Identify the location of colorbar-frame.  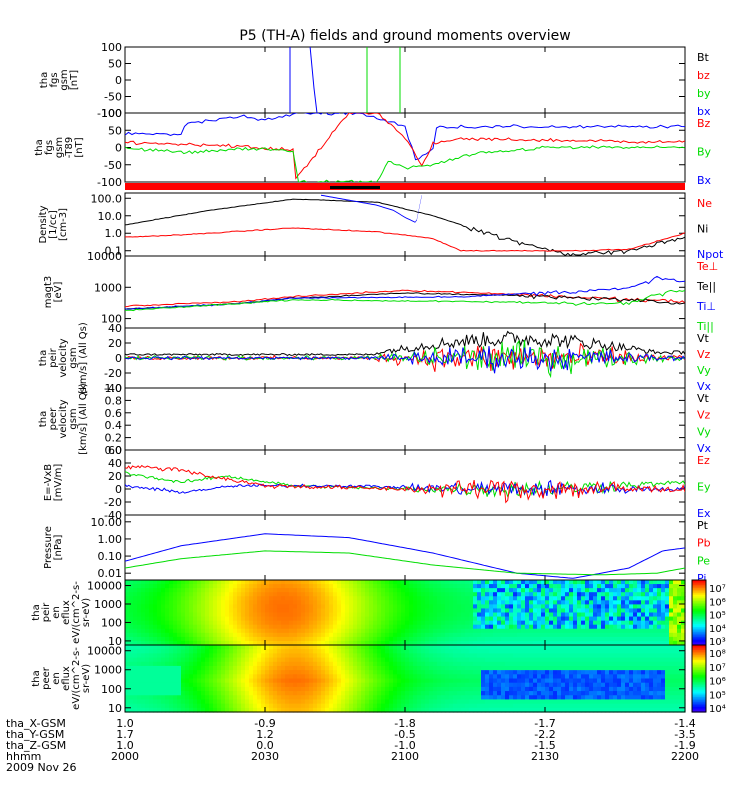
(699, 678).